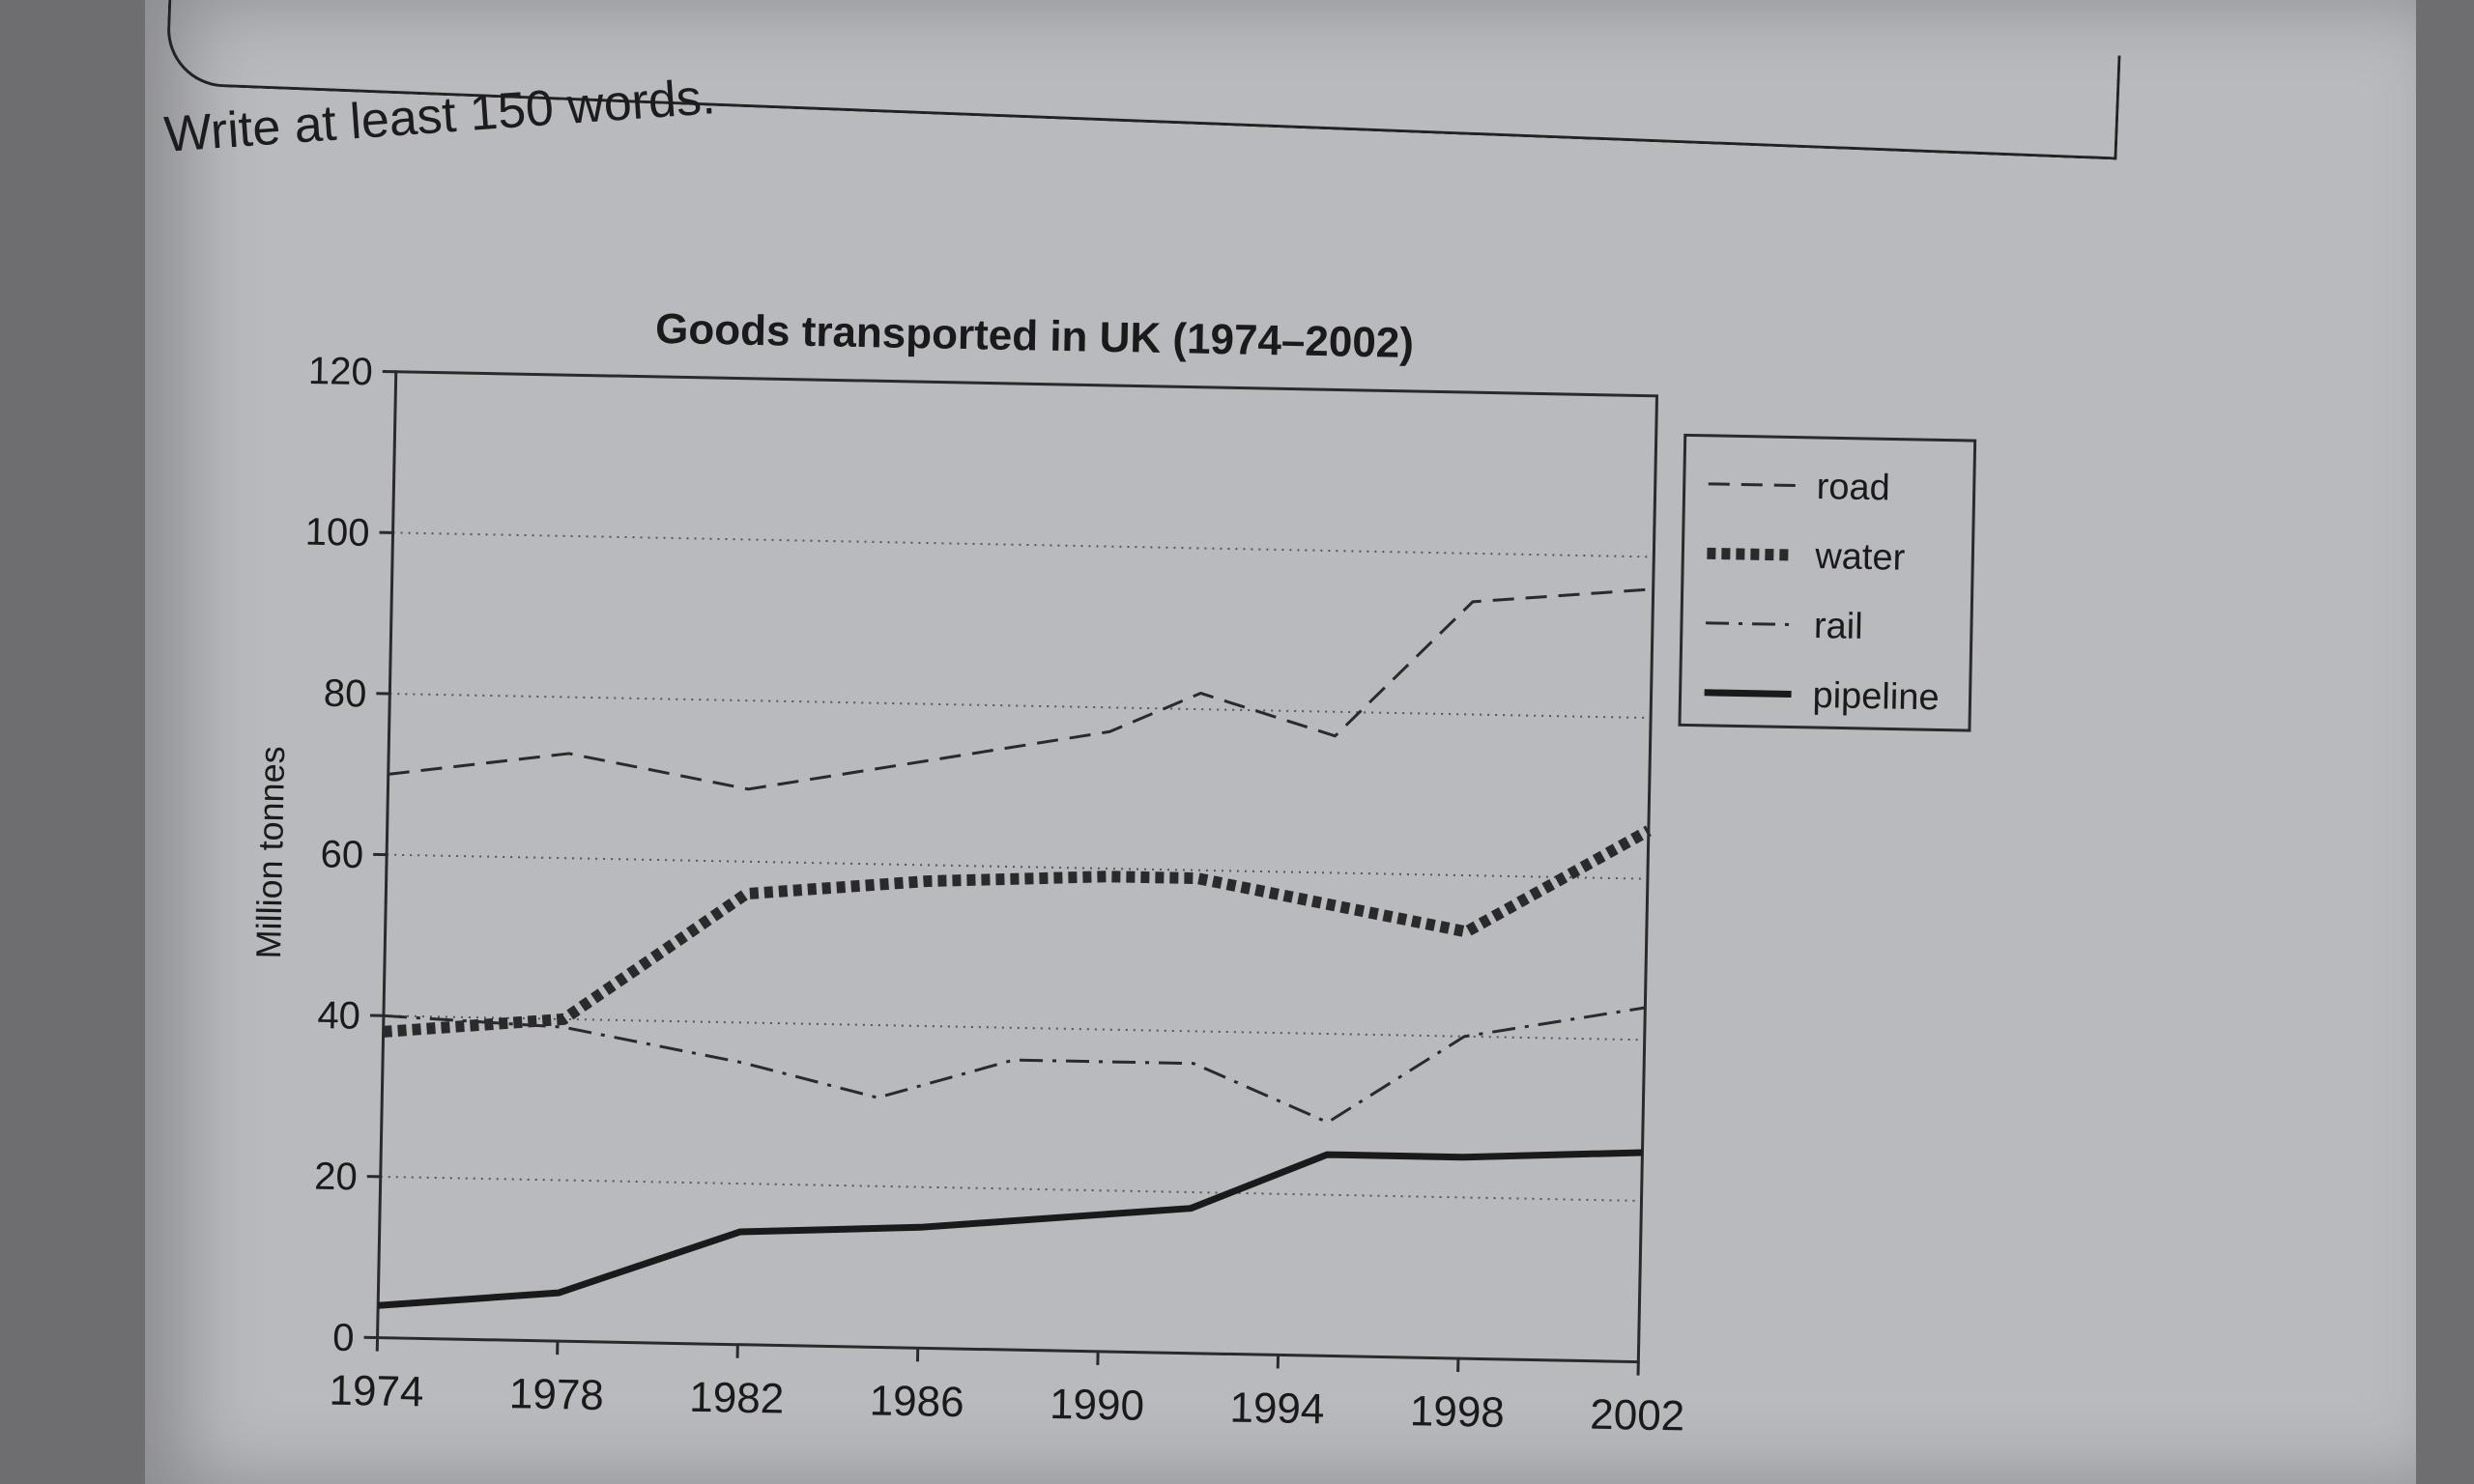 The image size is (2474, 1484). Describe the element at coordinates (1018, 931) in the screenshot. I see `series-line-water` at that location.